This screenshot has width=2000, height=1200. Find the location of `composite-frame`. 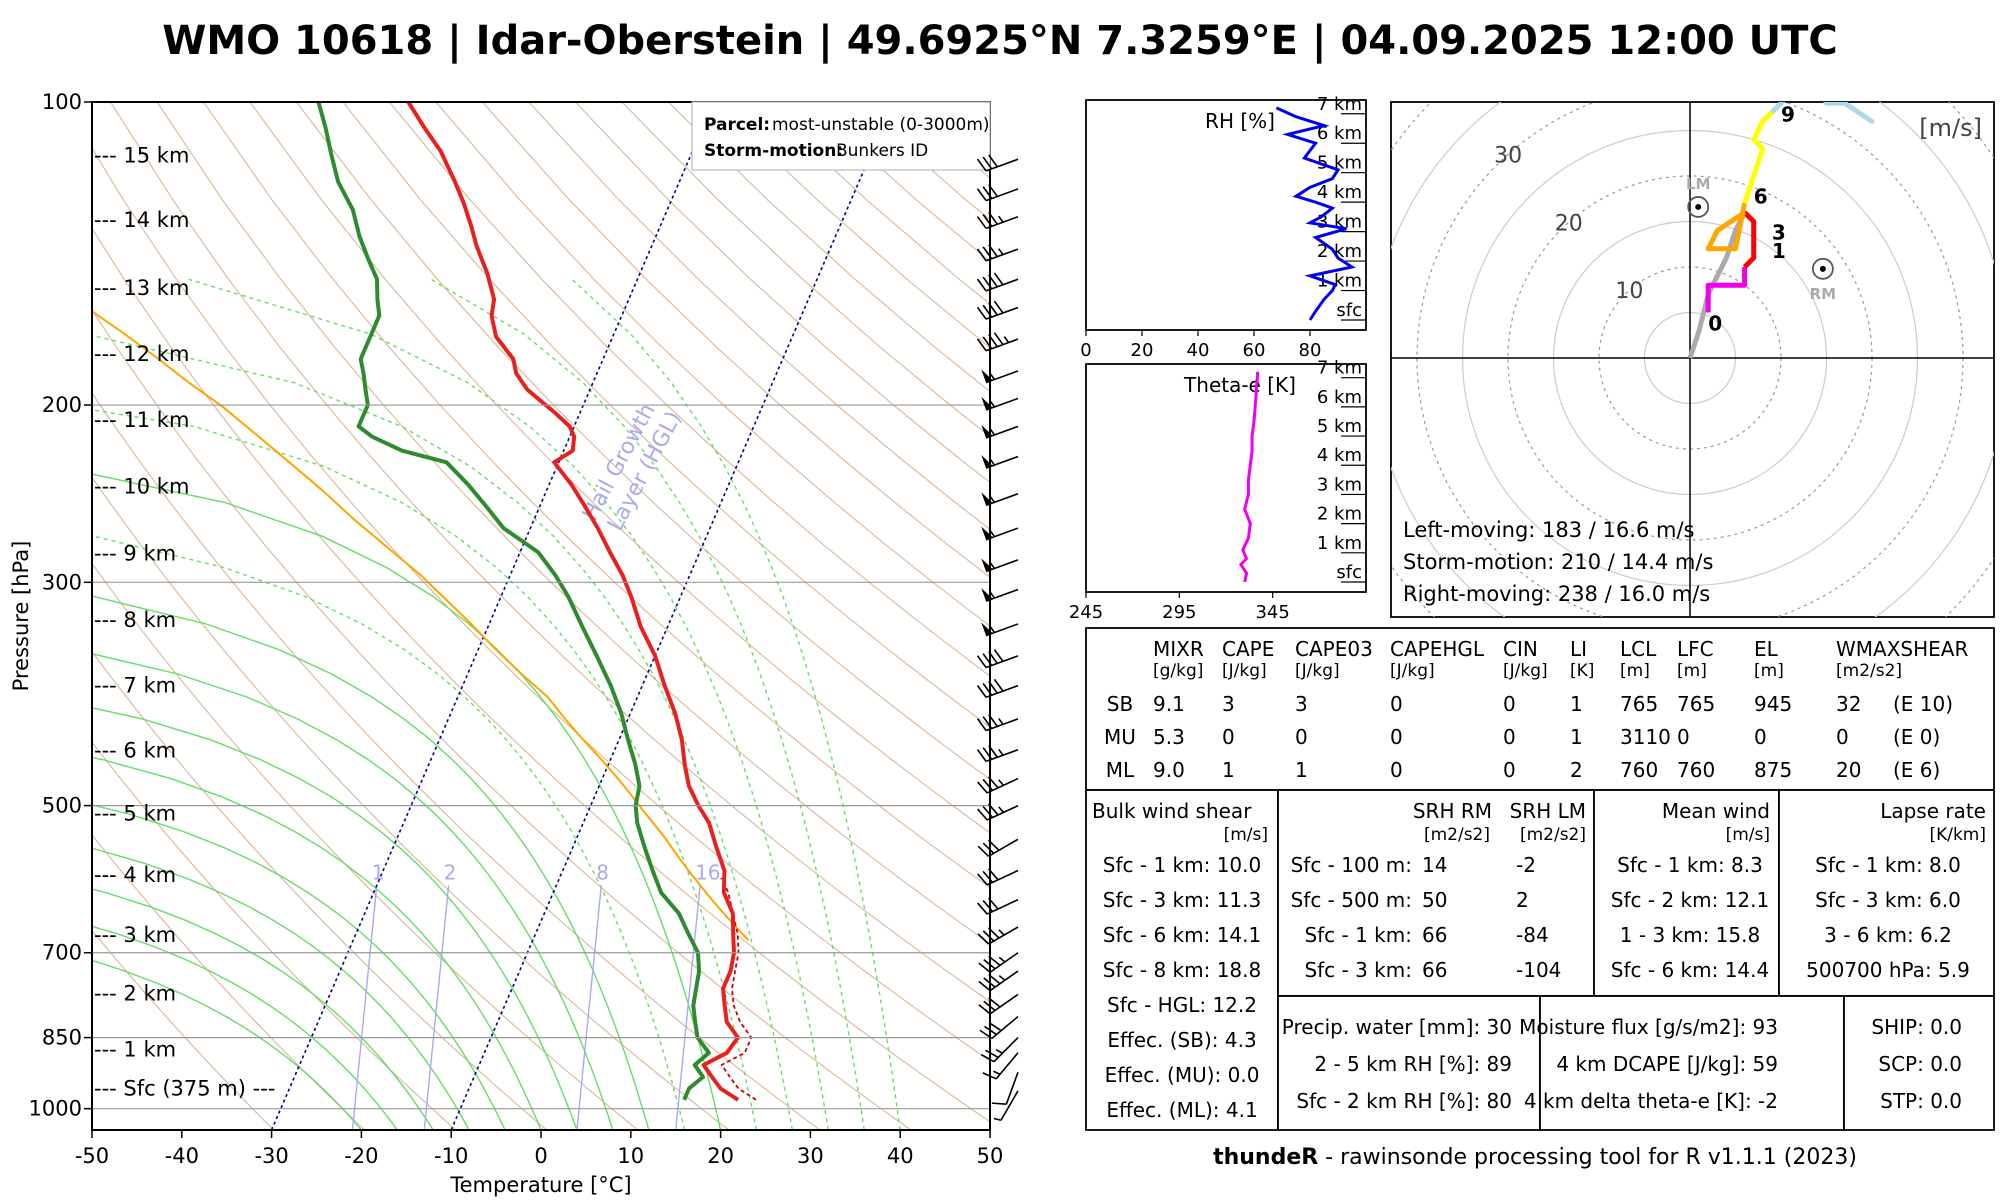

composite-frame is located at coordinates (1919, 1063).